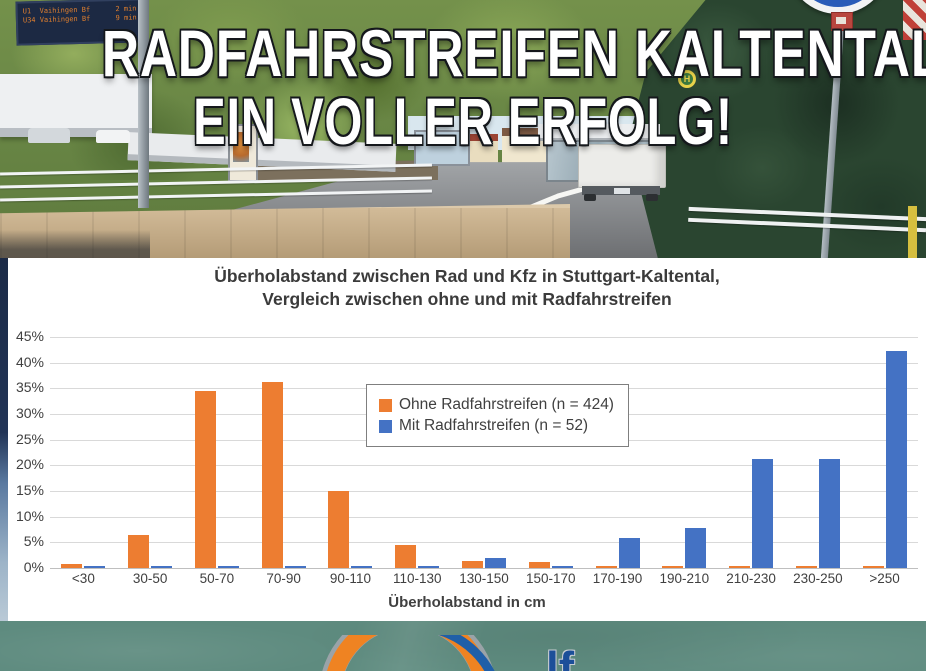 This screenshot has height=671, width=926. I want to click on legend-item: Mit Radfahrstreifen (n = 52), so click(496, 426).